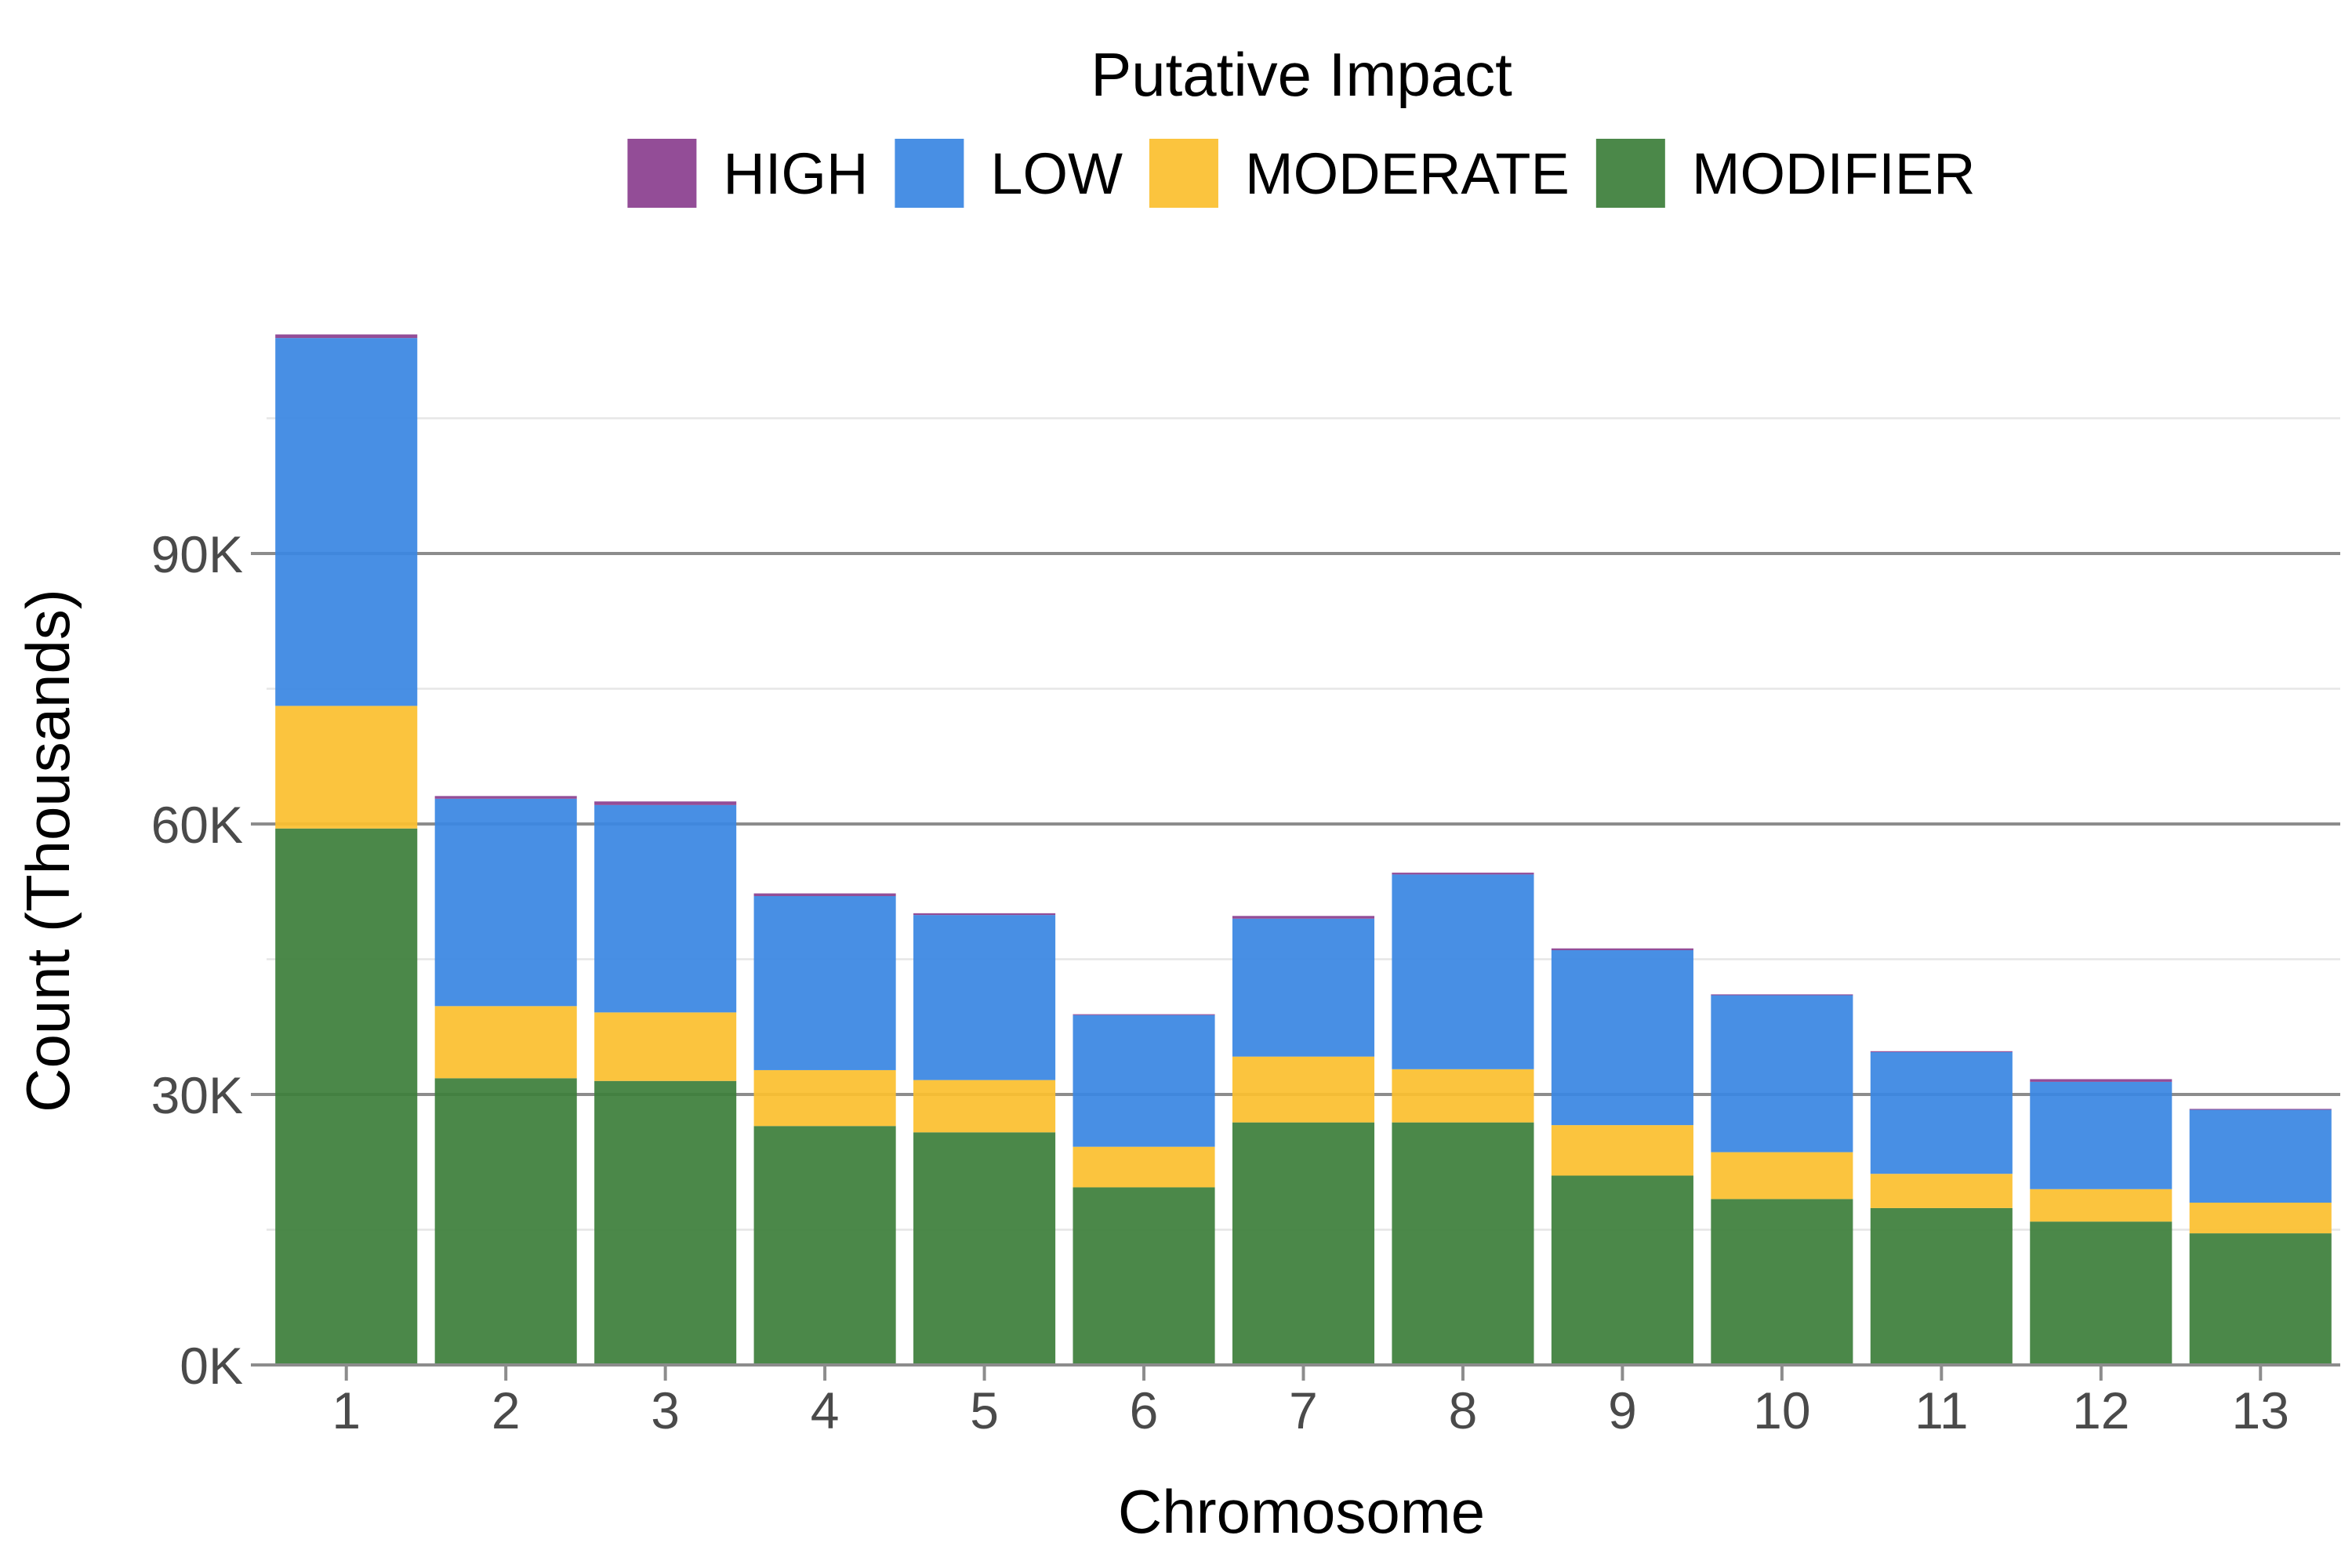  What do you see at coordinates (1941, 1051) in the screenshot?
I see `bar-segment-high-chr11` at bounding box center [1941, 1051].